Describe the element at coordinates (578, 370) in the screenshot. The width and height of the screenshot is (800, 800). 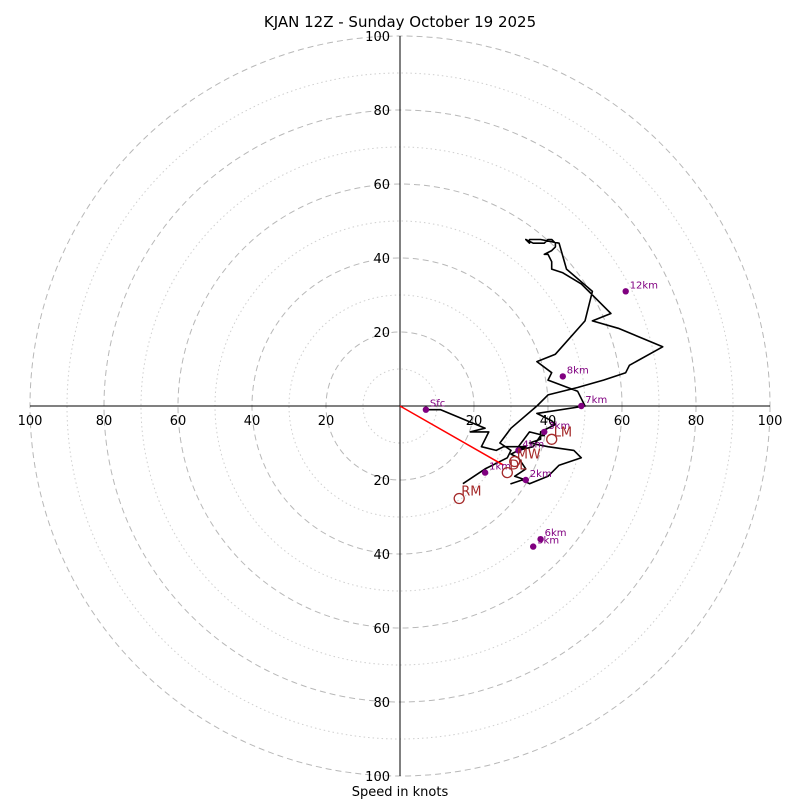
I see `height-marker-label: 8km` at that location.